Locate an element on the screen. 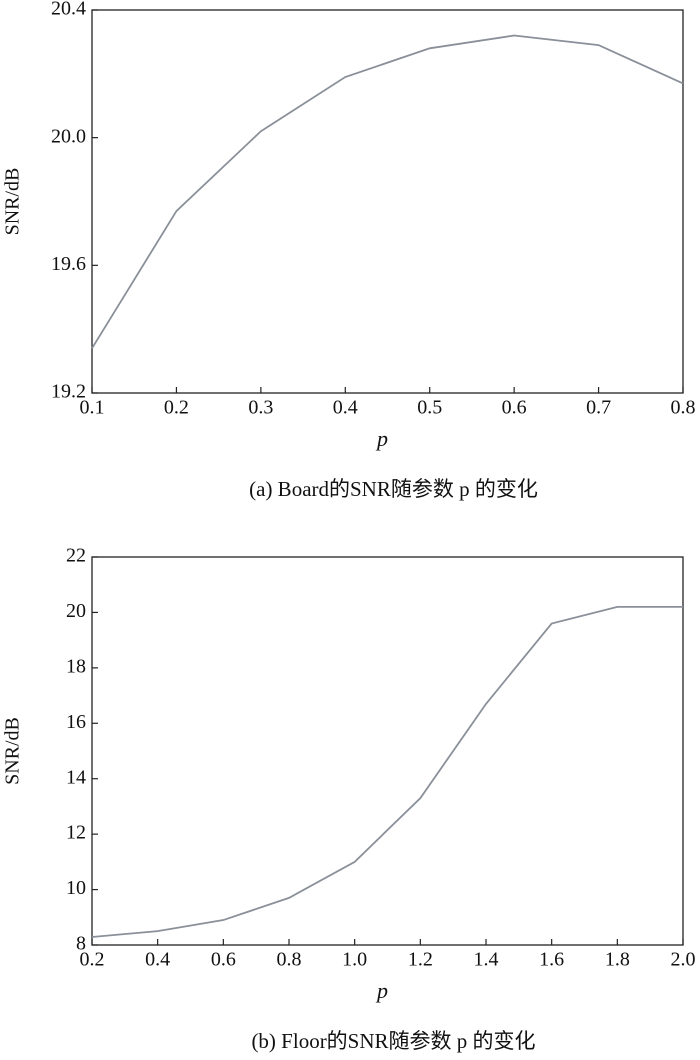  y-tick-label: 22 is located at coordinates (76, 556).